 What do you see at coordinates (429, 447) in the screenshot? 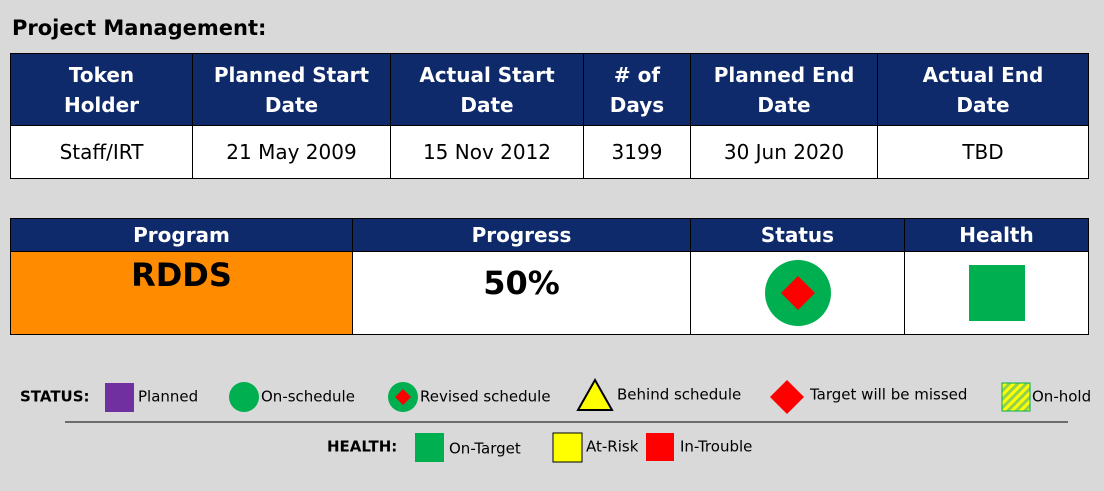
I see `on-target-icon` at bounding box center [429, 447].